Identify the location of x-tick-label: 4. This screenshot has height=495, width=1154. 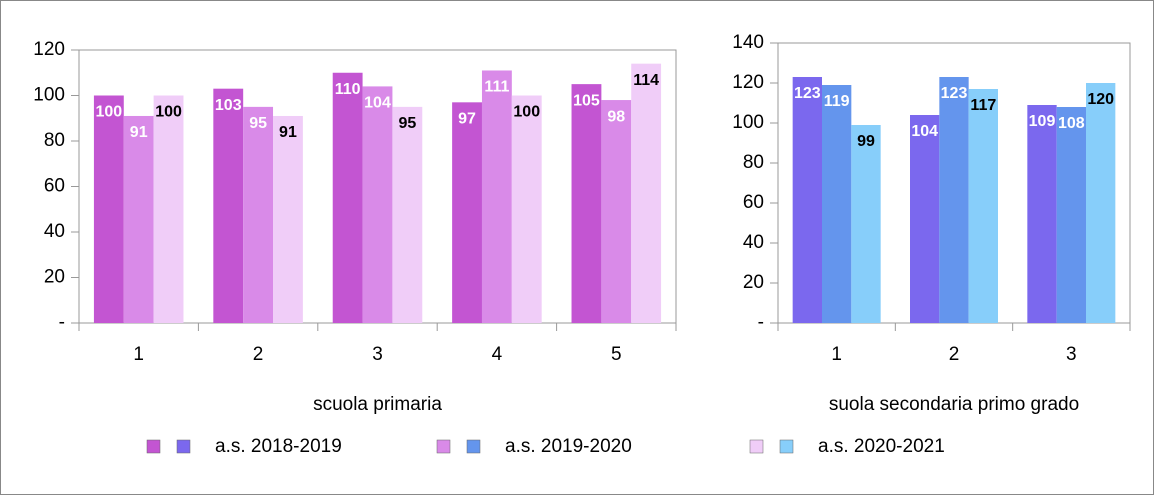
(497, 354).